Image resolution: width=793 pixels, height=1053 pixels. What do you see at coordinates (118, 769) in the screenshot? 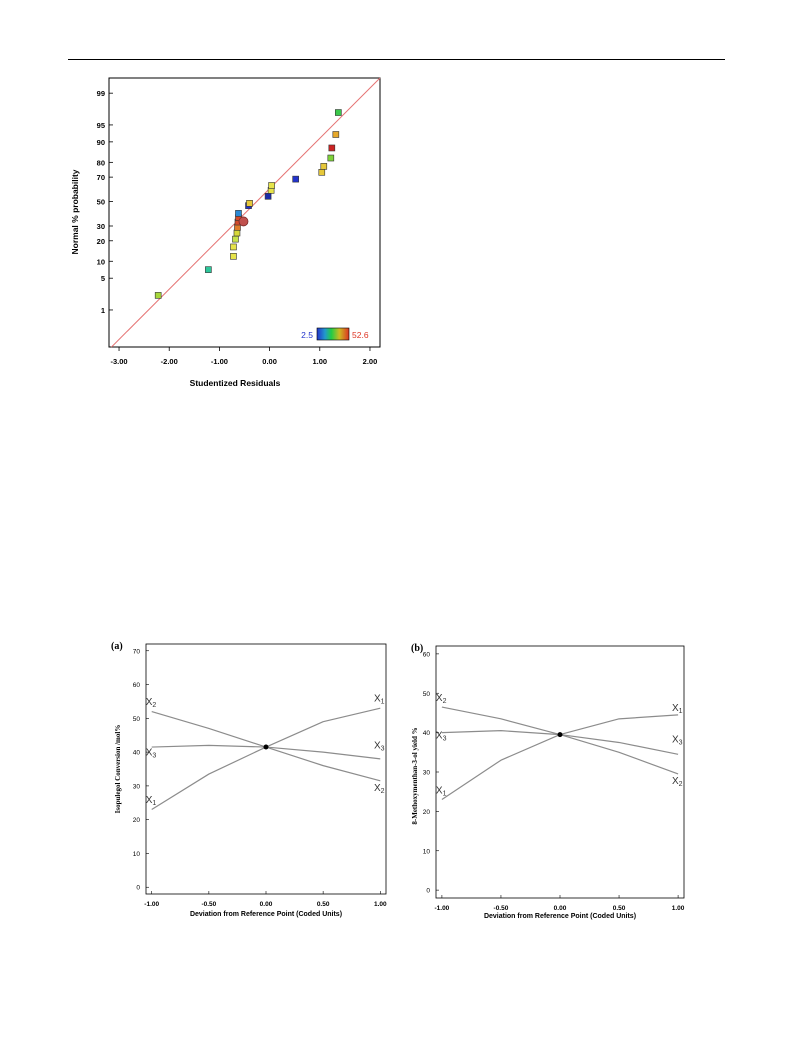
I see `y-axis-label: Isopulegol Conversion /mol%` at bounding box center [118, 769].